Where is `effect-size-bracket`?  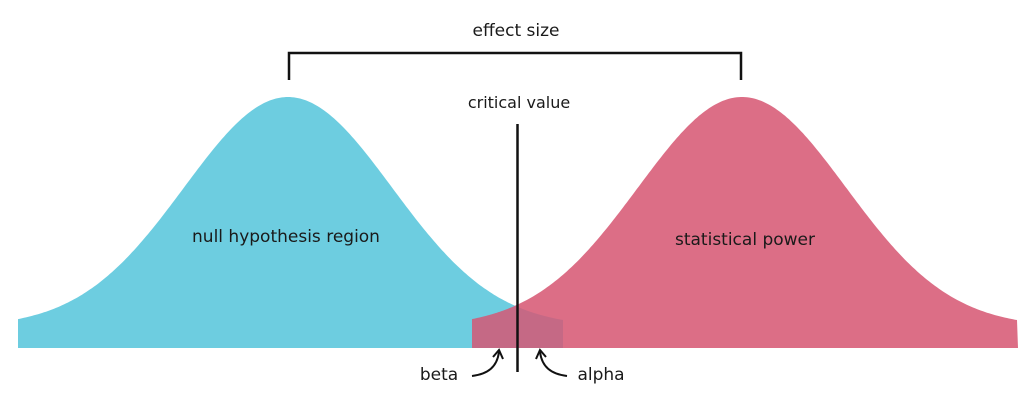
effect-size-bracket is located at coordinates (515, 65).